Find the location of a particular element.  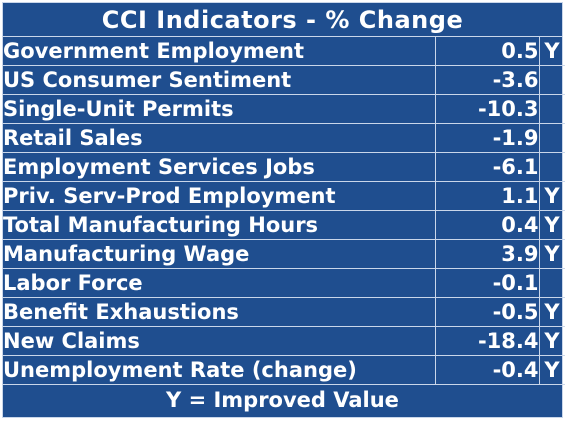

table-row: Benefit Exhaustions -0.5 Y is located at coordinates (284, 312).